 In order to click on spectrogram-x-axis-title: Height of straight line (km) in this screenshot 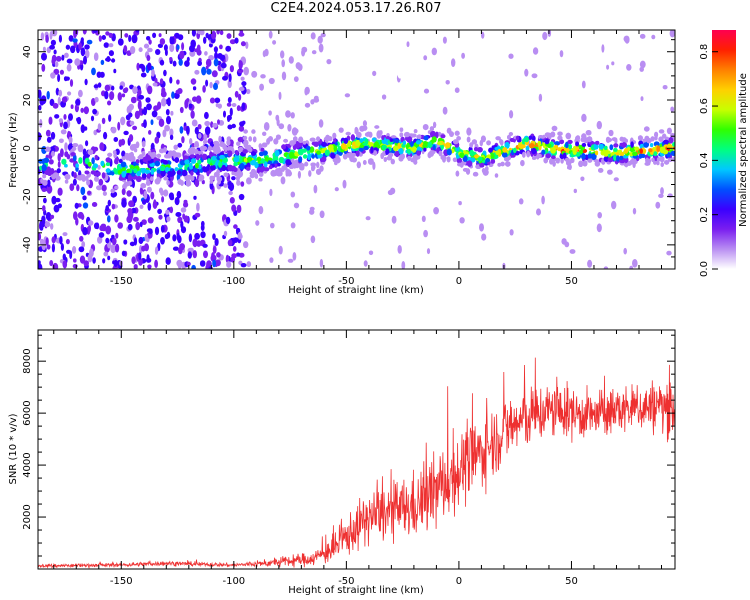, I will do `click(356, 290)`.